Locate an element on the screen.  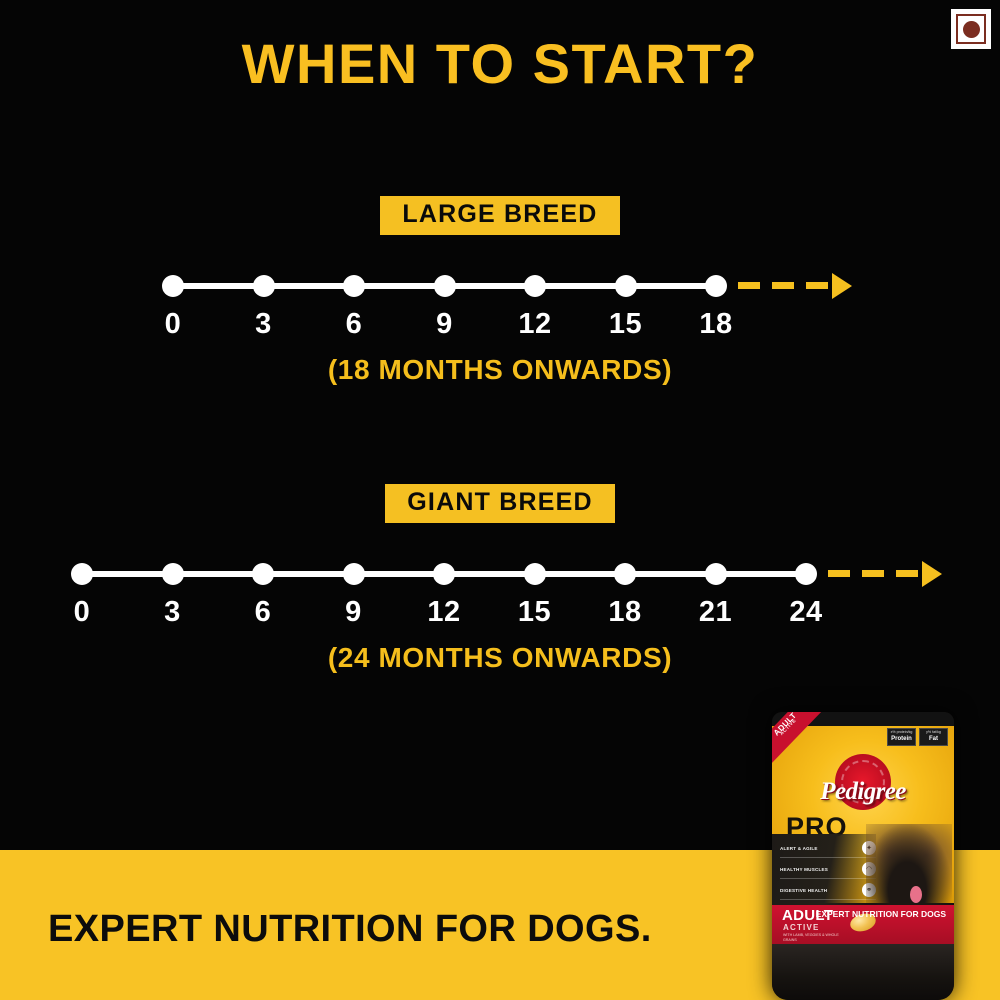
pack-badge-protein-value: Protein is located at coordinates (901, 739).